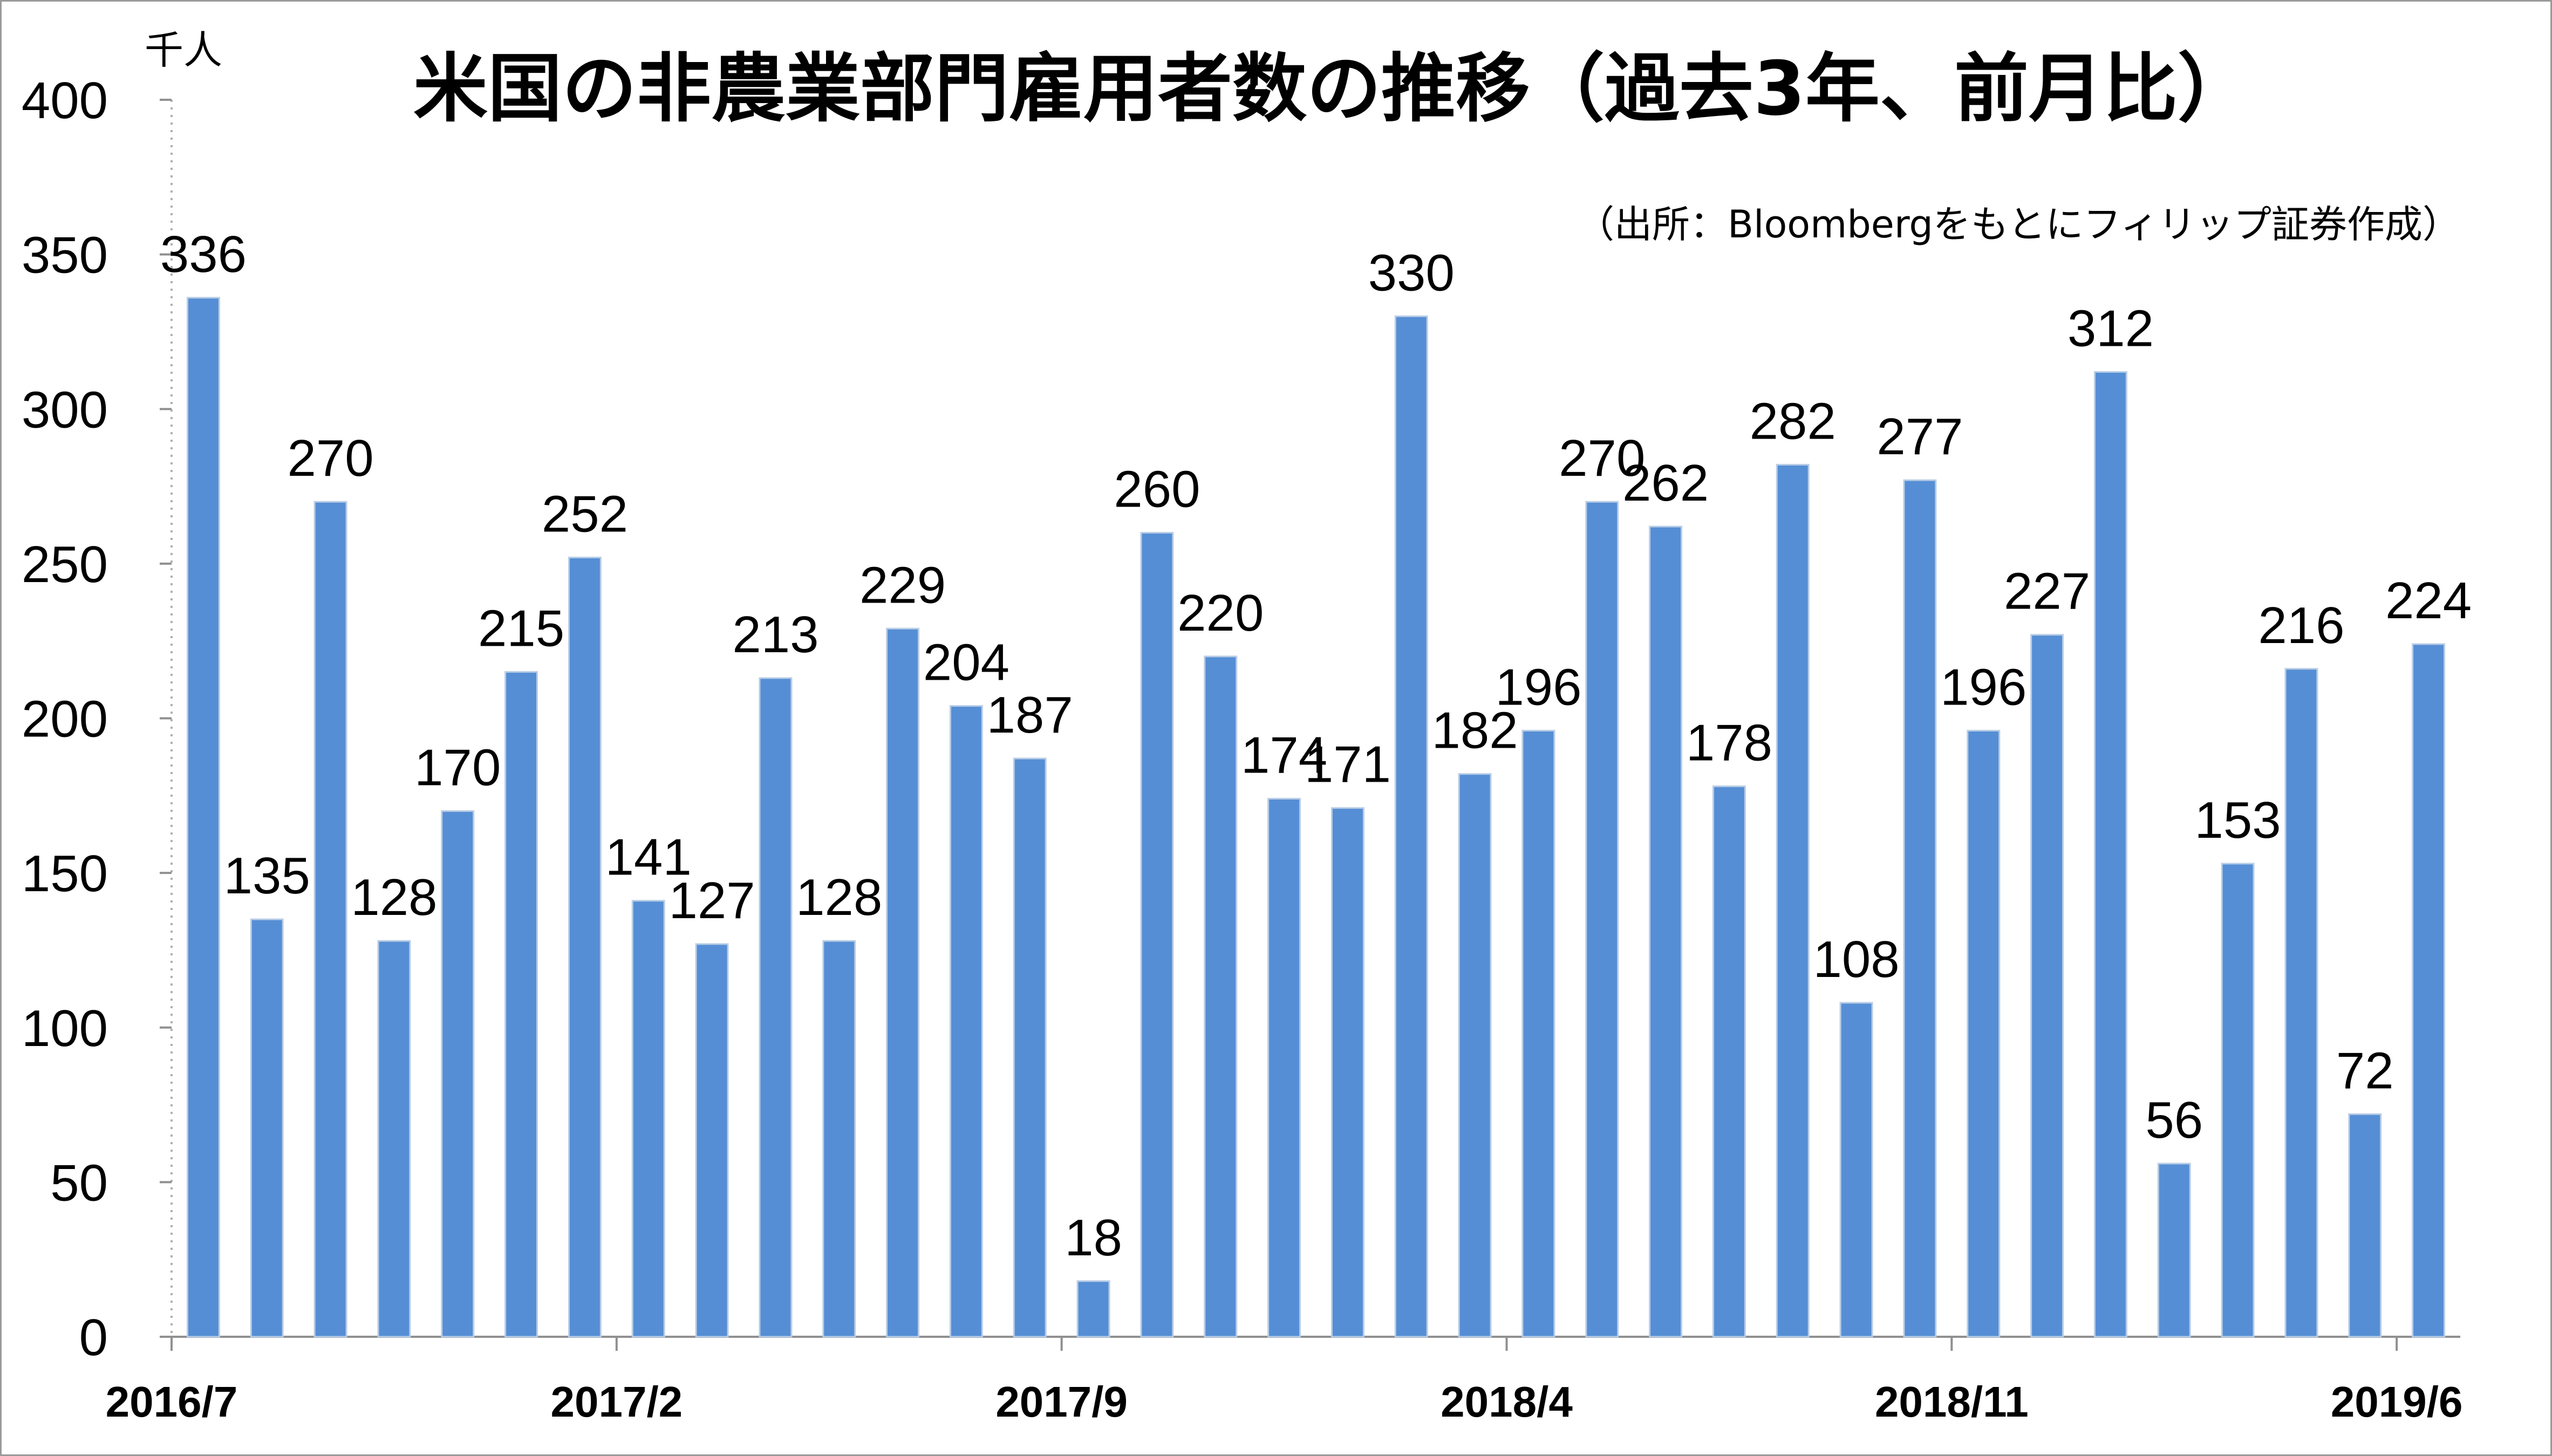  What do you see at coordinates (903, 585) in the screenshot?
I see `data-label: 229` at bounding box center [903, 585].